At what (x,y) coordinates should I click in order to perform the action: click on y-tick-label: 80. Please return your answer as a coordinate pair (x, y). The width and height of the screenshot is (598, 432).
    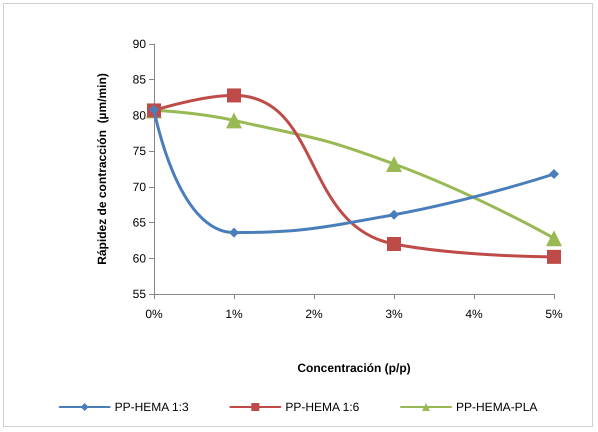
    Looking at the image, I should click on (139, 115).